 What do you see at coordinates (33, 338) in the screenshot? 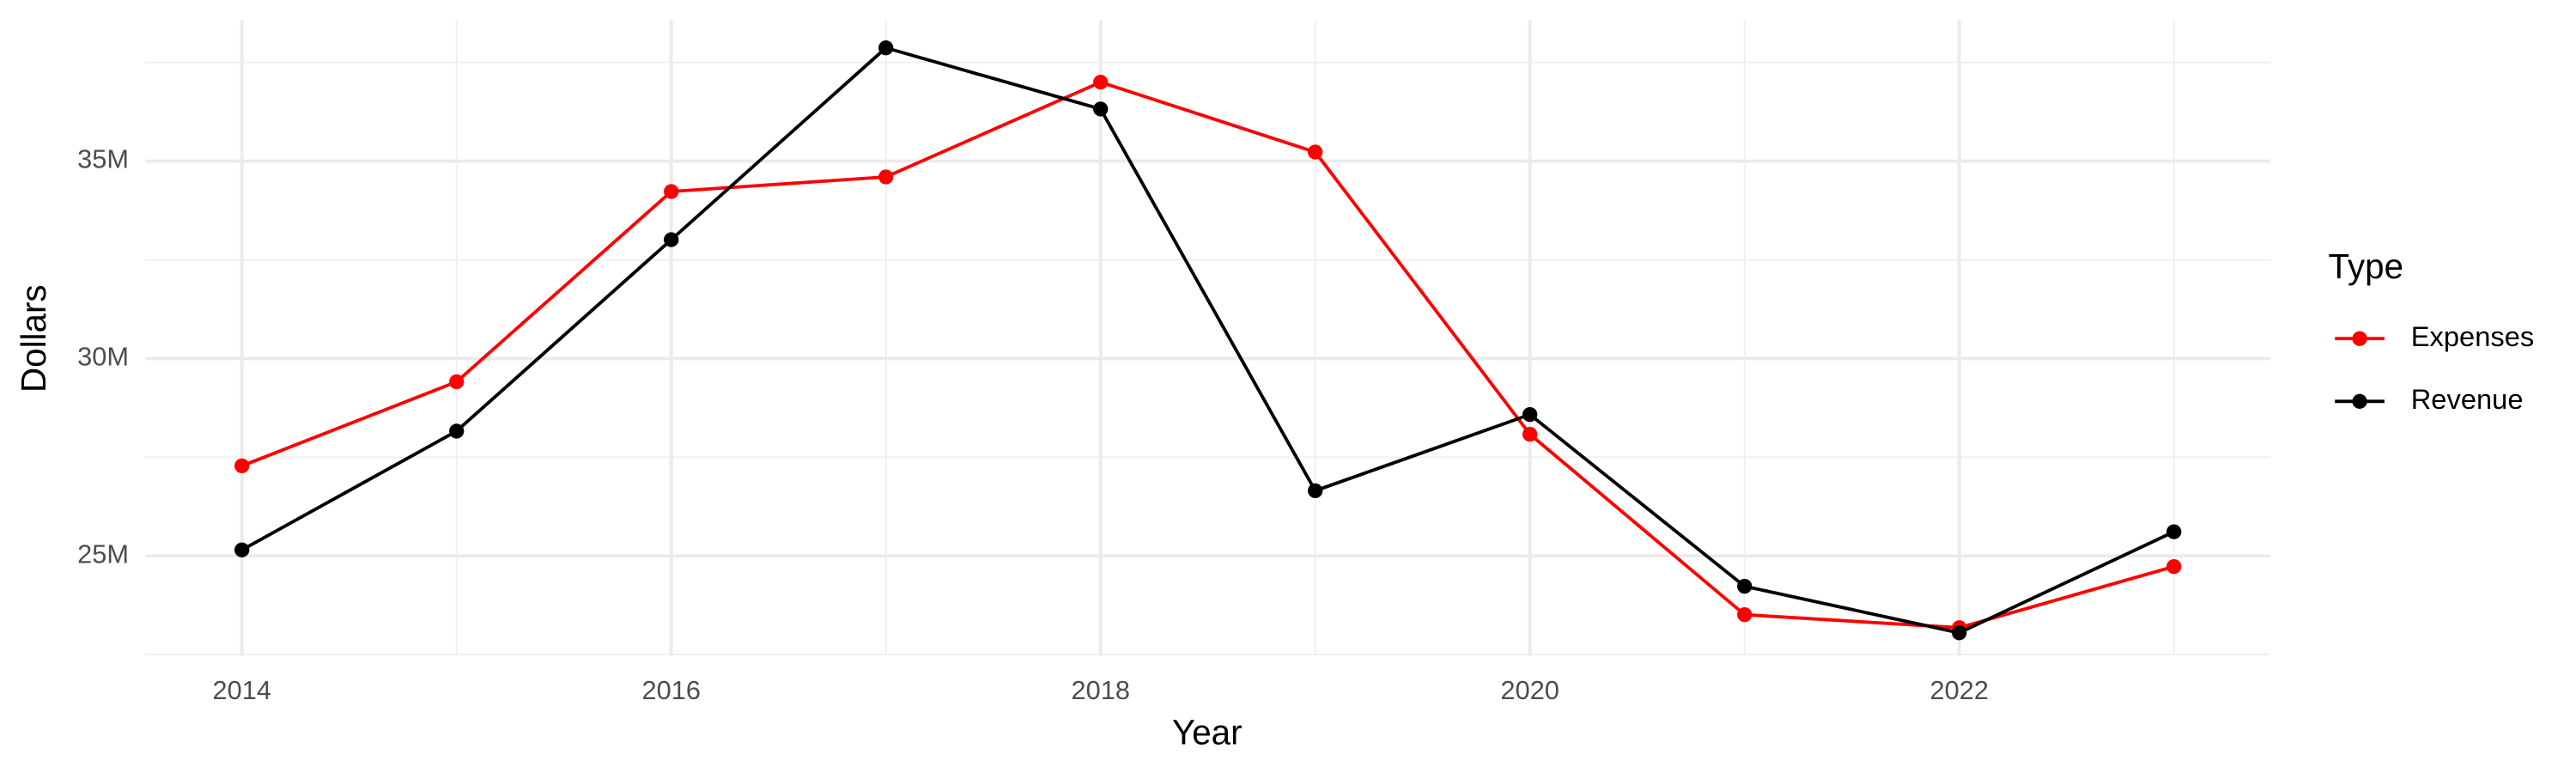
I see `y-axis-title: Dollars` at bounding box center [33, 338].